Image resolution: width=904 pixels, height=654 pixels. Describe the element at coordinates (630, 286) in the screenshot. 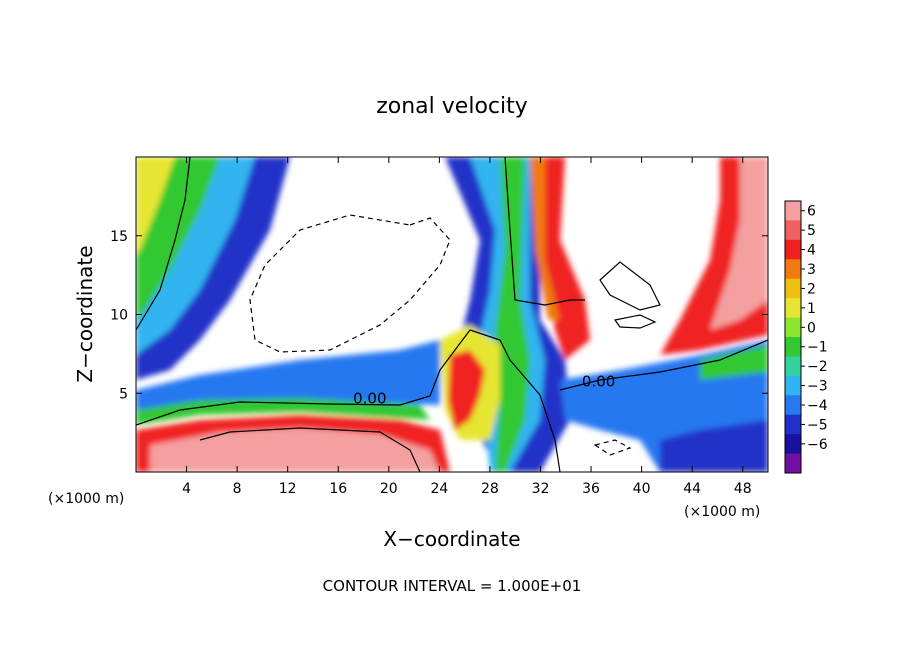

I see `contour-line-right-blob` at that location.